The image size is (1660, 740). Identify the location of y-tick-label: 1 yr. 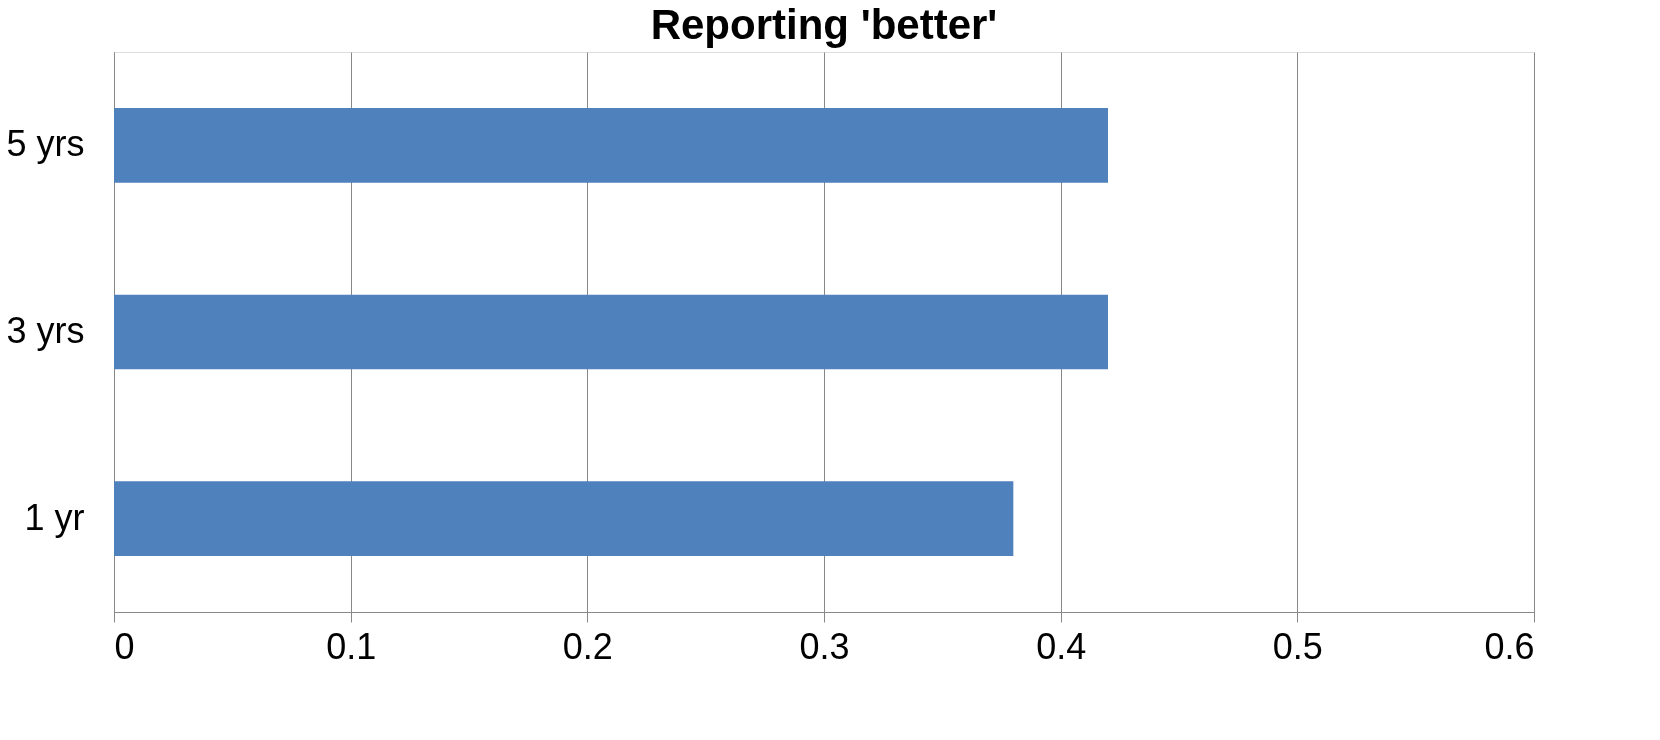
(54, 517).